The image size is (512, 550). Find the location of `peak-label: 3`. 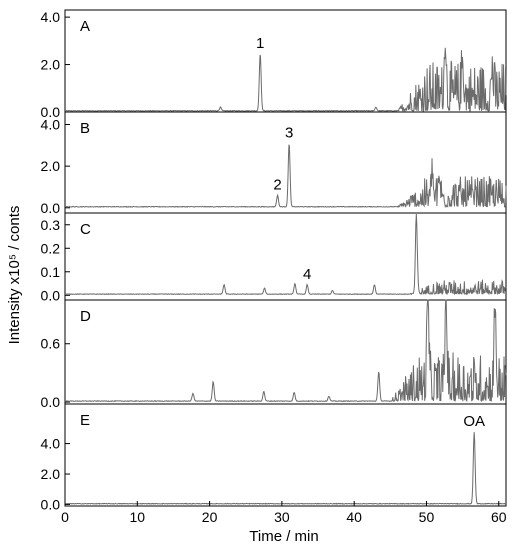

peak-label: 3 is located at coordinates (289, 132).